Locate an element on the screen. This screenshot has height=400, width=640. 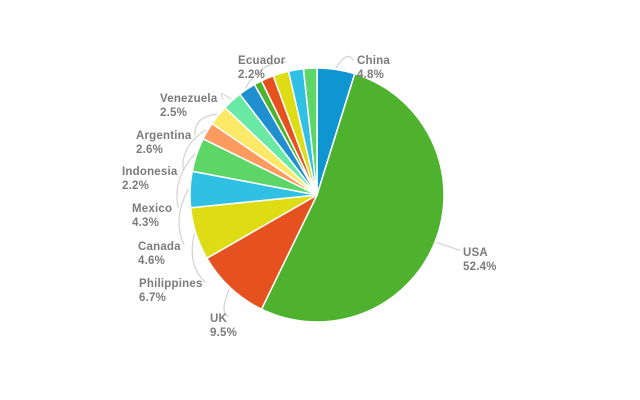
slice-label-argentina: Argentina 2.6% is located at coordinates (164, 143).